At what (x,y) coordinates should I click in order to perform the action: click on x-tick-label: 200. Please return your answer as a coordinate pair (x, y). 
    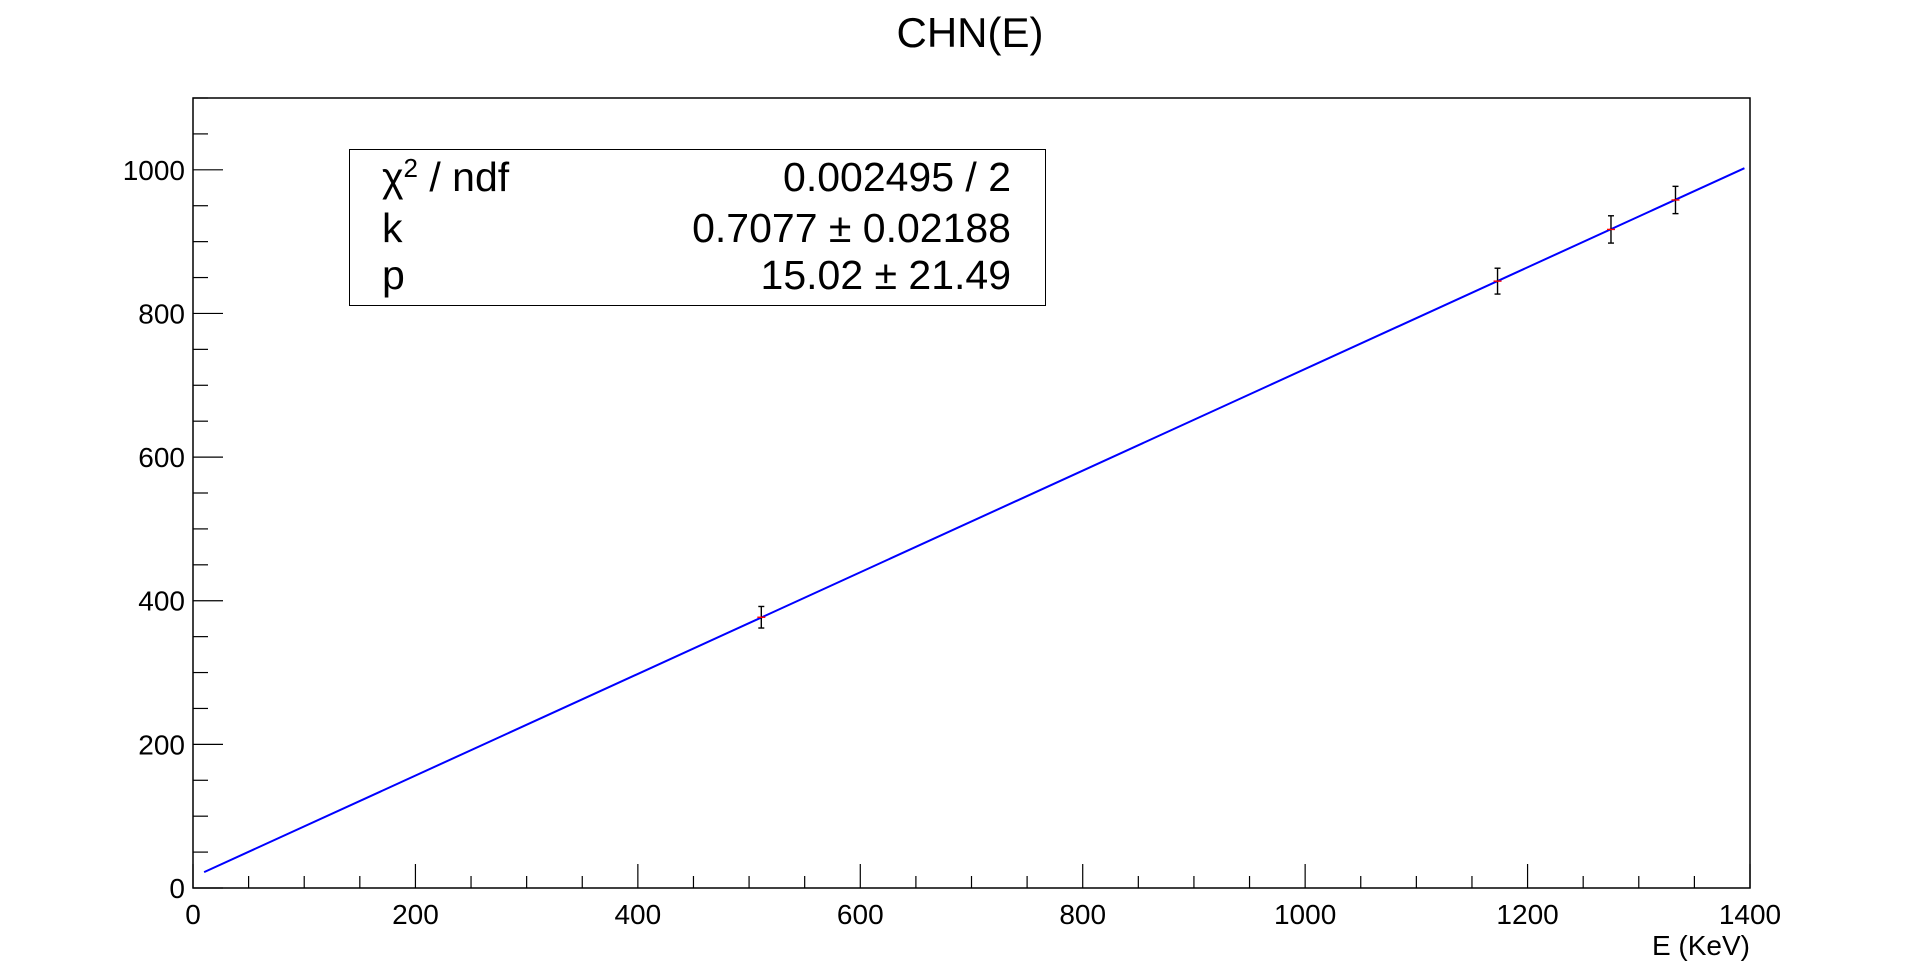
    Looking at the image, I should click on (415, 914).